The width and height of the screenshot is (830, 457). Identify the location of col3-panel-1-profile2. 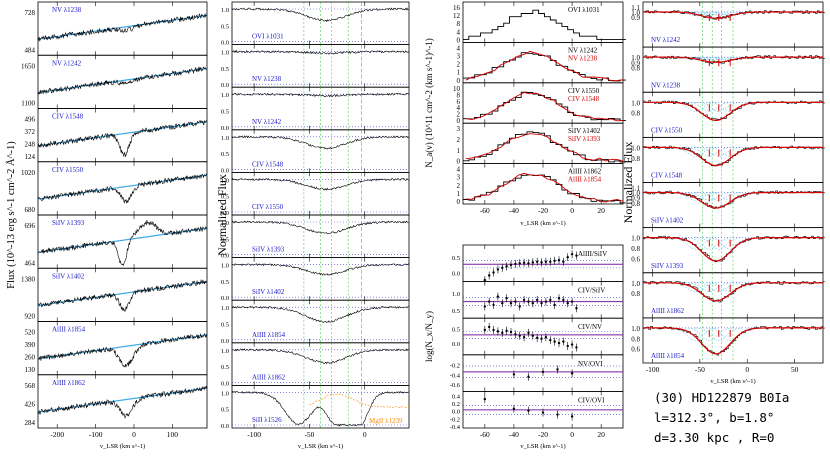
(544, 66).